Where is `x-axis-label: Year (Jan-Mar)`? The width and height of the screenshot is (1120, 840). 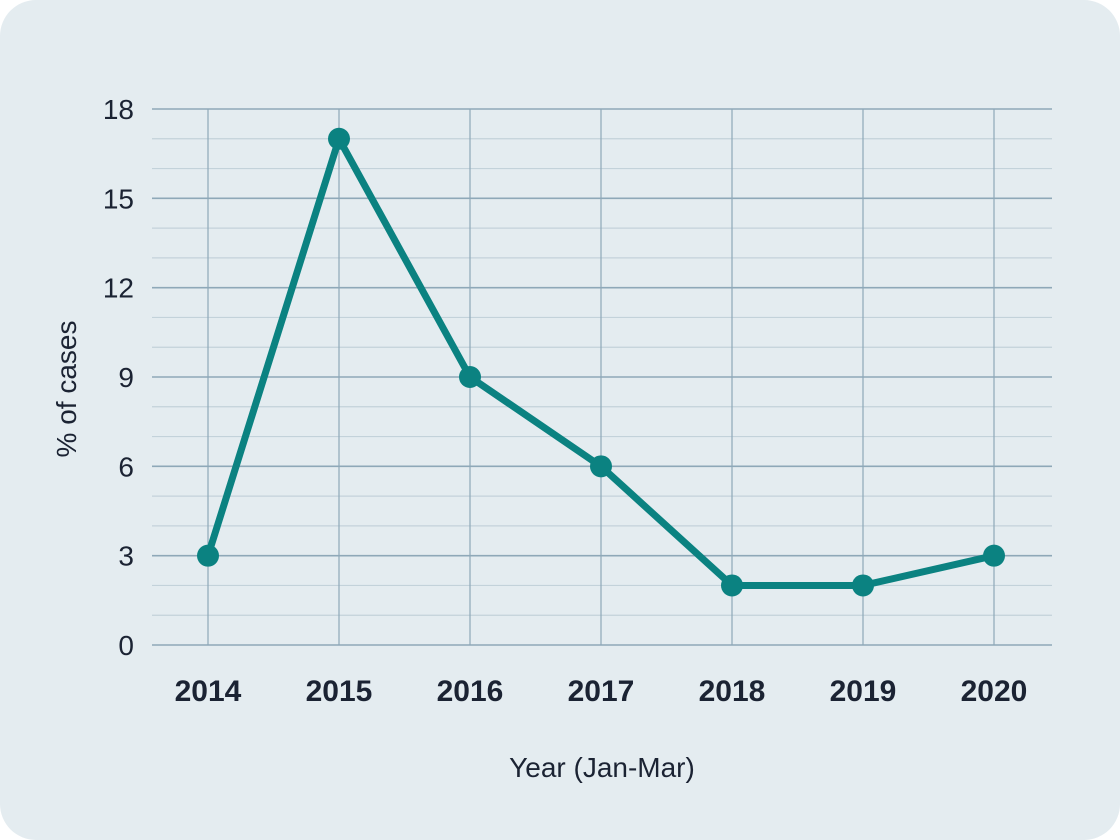
x-axis-label: Year (Jan-Mar) is located at coordinates (602, 767).